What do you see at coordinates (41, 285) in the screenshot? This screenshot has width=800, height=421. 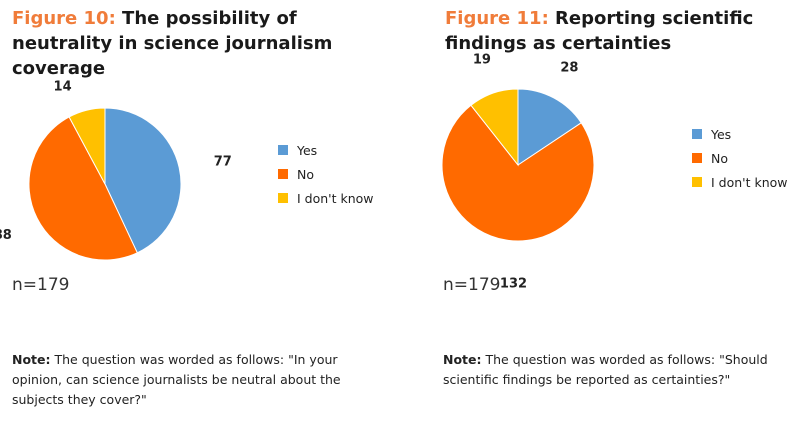 I see `figure-10-sample-size: n=179` at bounding box center [41, 285].